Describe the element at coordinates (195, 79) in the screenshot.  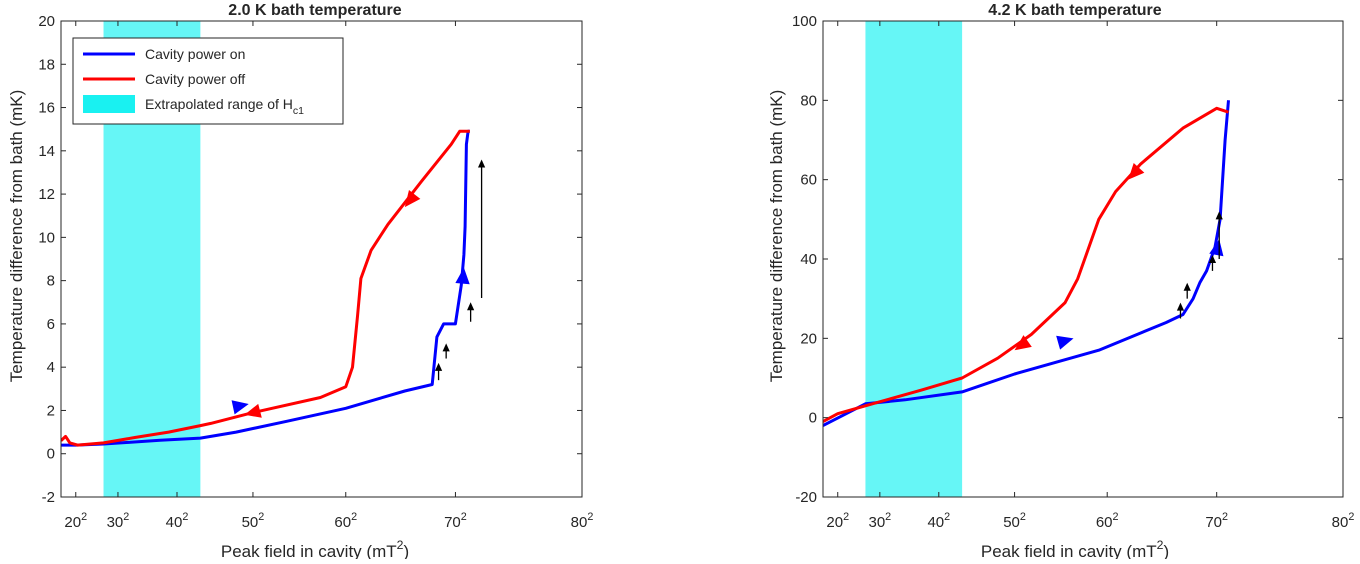
I see `legend-label: Cavity power off` at that location.